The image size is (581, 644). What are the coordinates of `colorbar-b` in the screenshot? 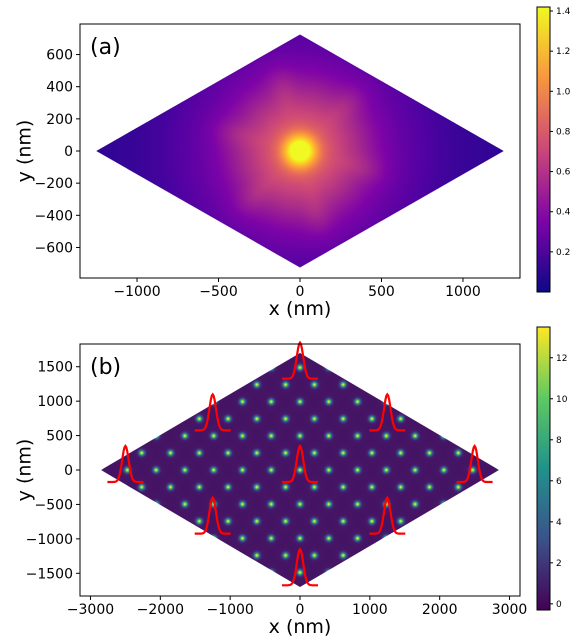 It's located at (543, 468).